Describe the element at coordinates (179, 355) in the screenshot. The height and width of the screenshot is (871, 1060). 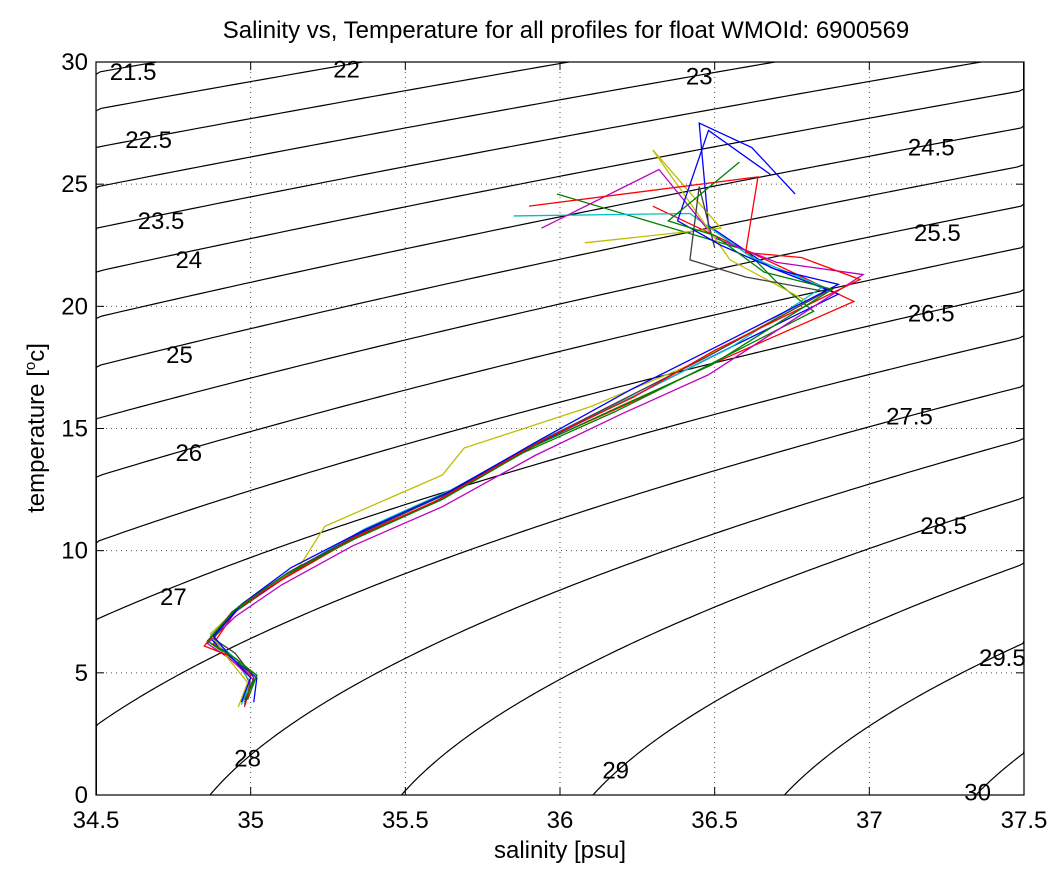
I see `contour-label: 25` at that location.